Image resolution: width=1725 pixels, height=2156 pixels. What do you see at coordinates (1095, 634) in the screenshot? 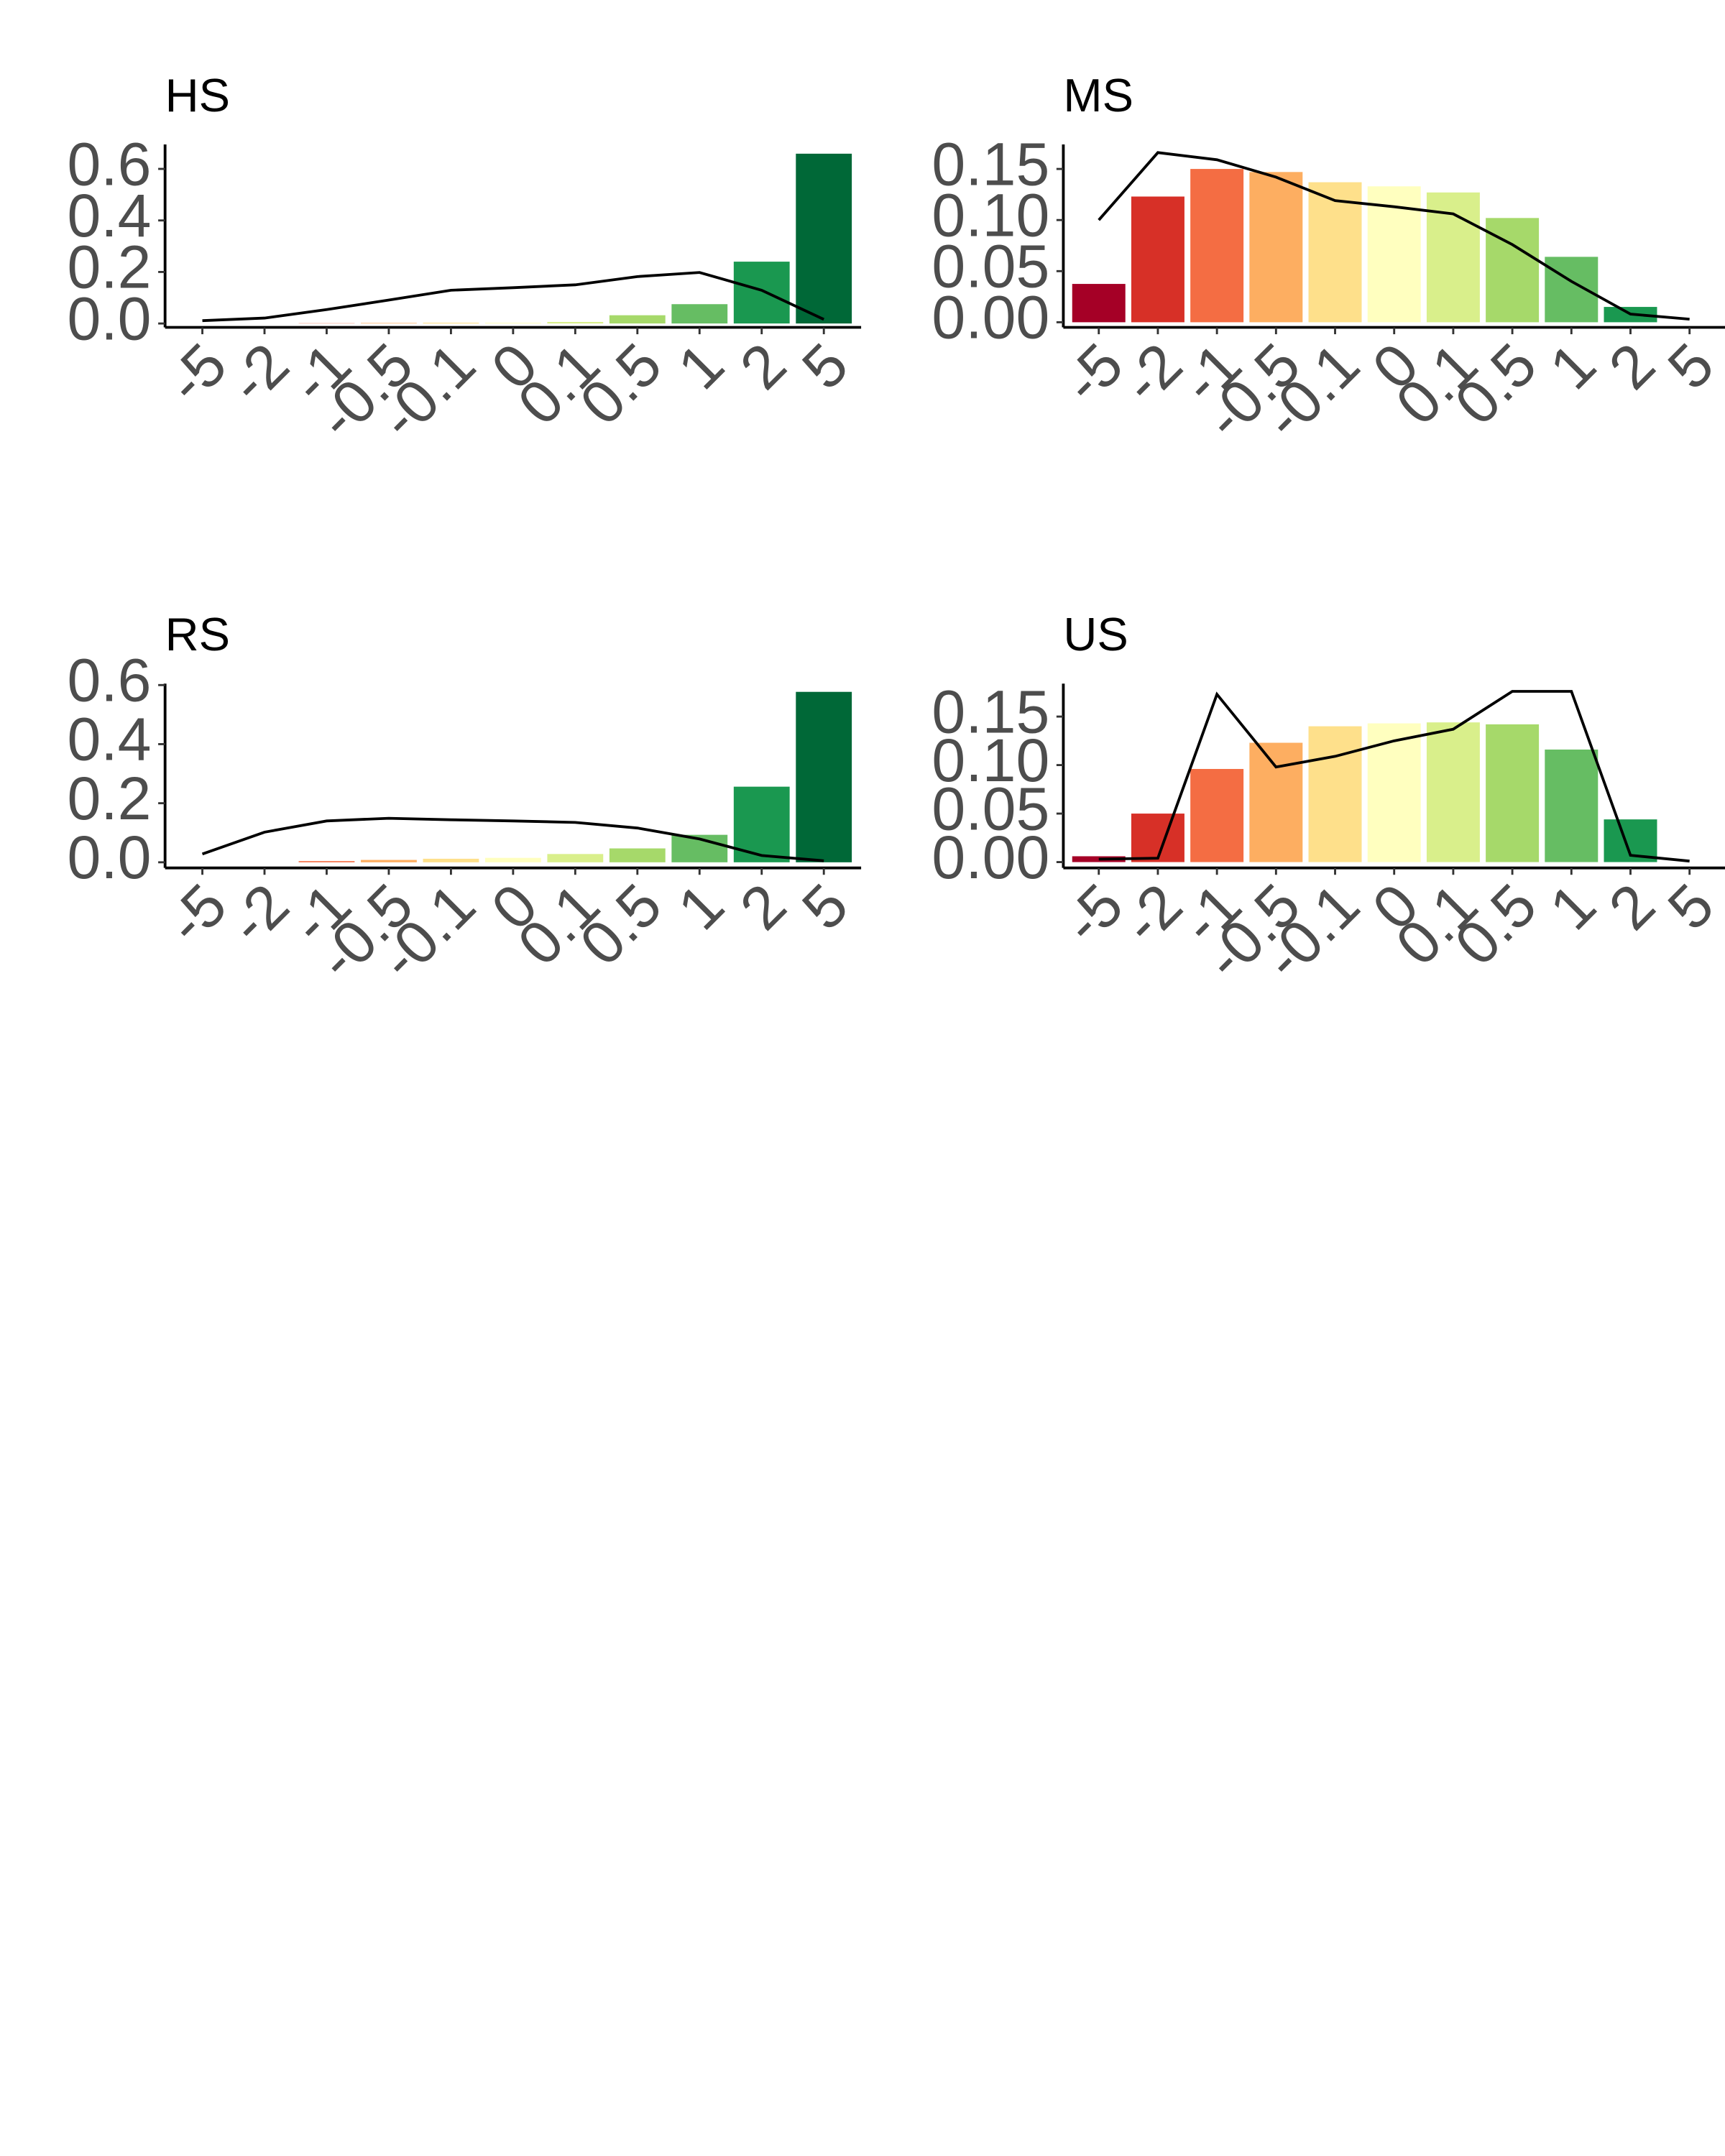
I see `panel-title: US` at bounding box center [1095, 634].